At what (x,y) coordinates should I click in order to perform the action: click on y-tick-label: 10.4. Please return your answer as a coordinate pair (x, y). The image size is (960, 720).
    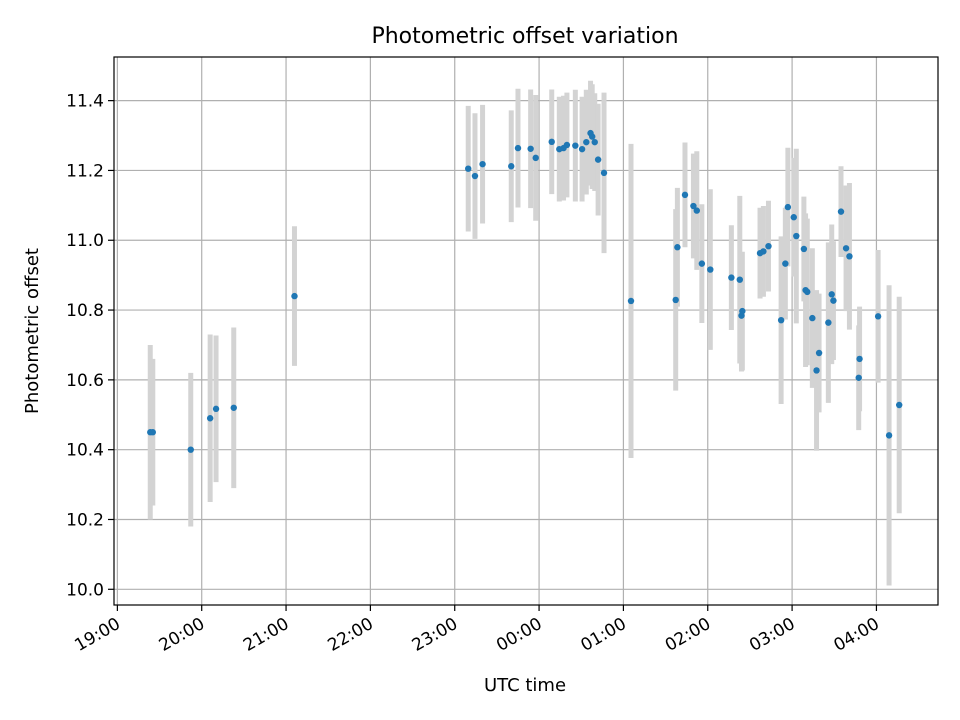
    Looking at the image, I should click on (85, 451).